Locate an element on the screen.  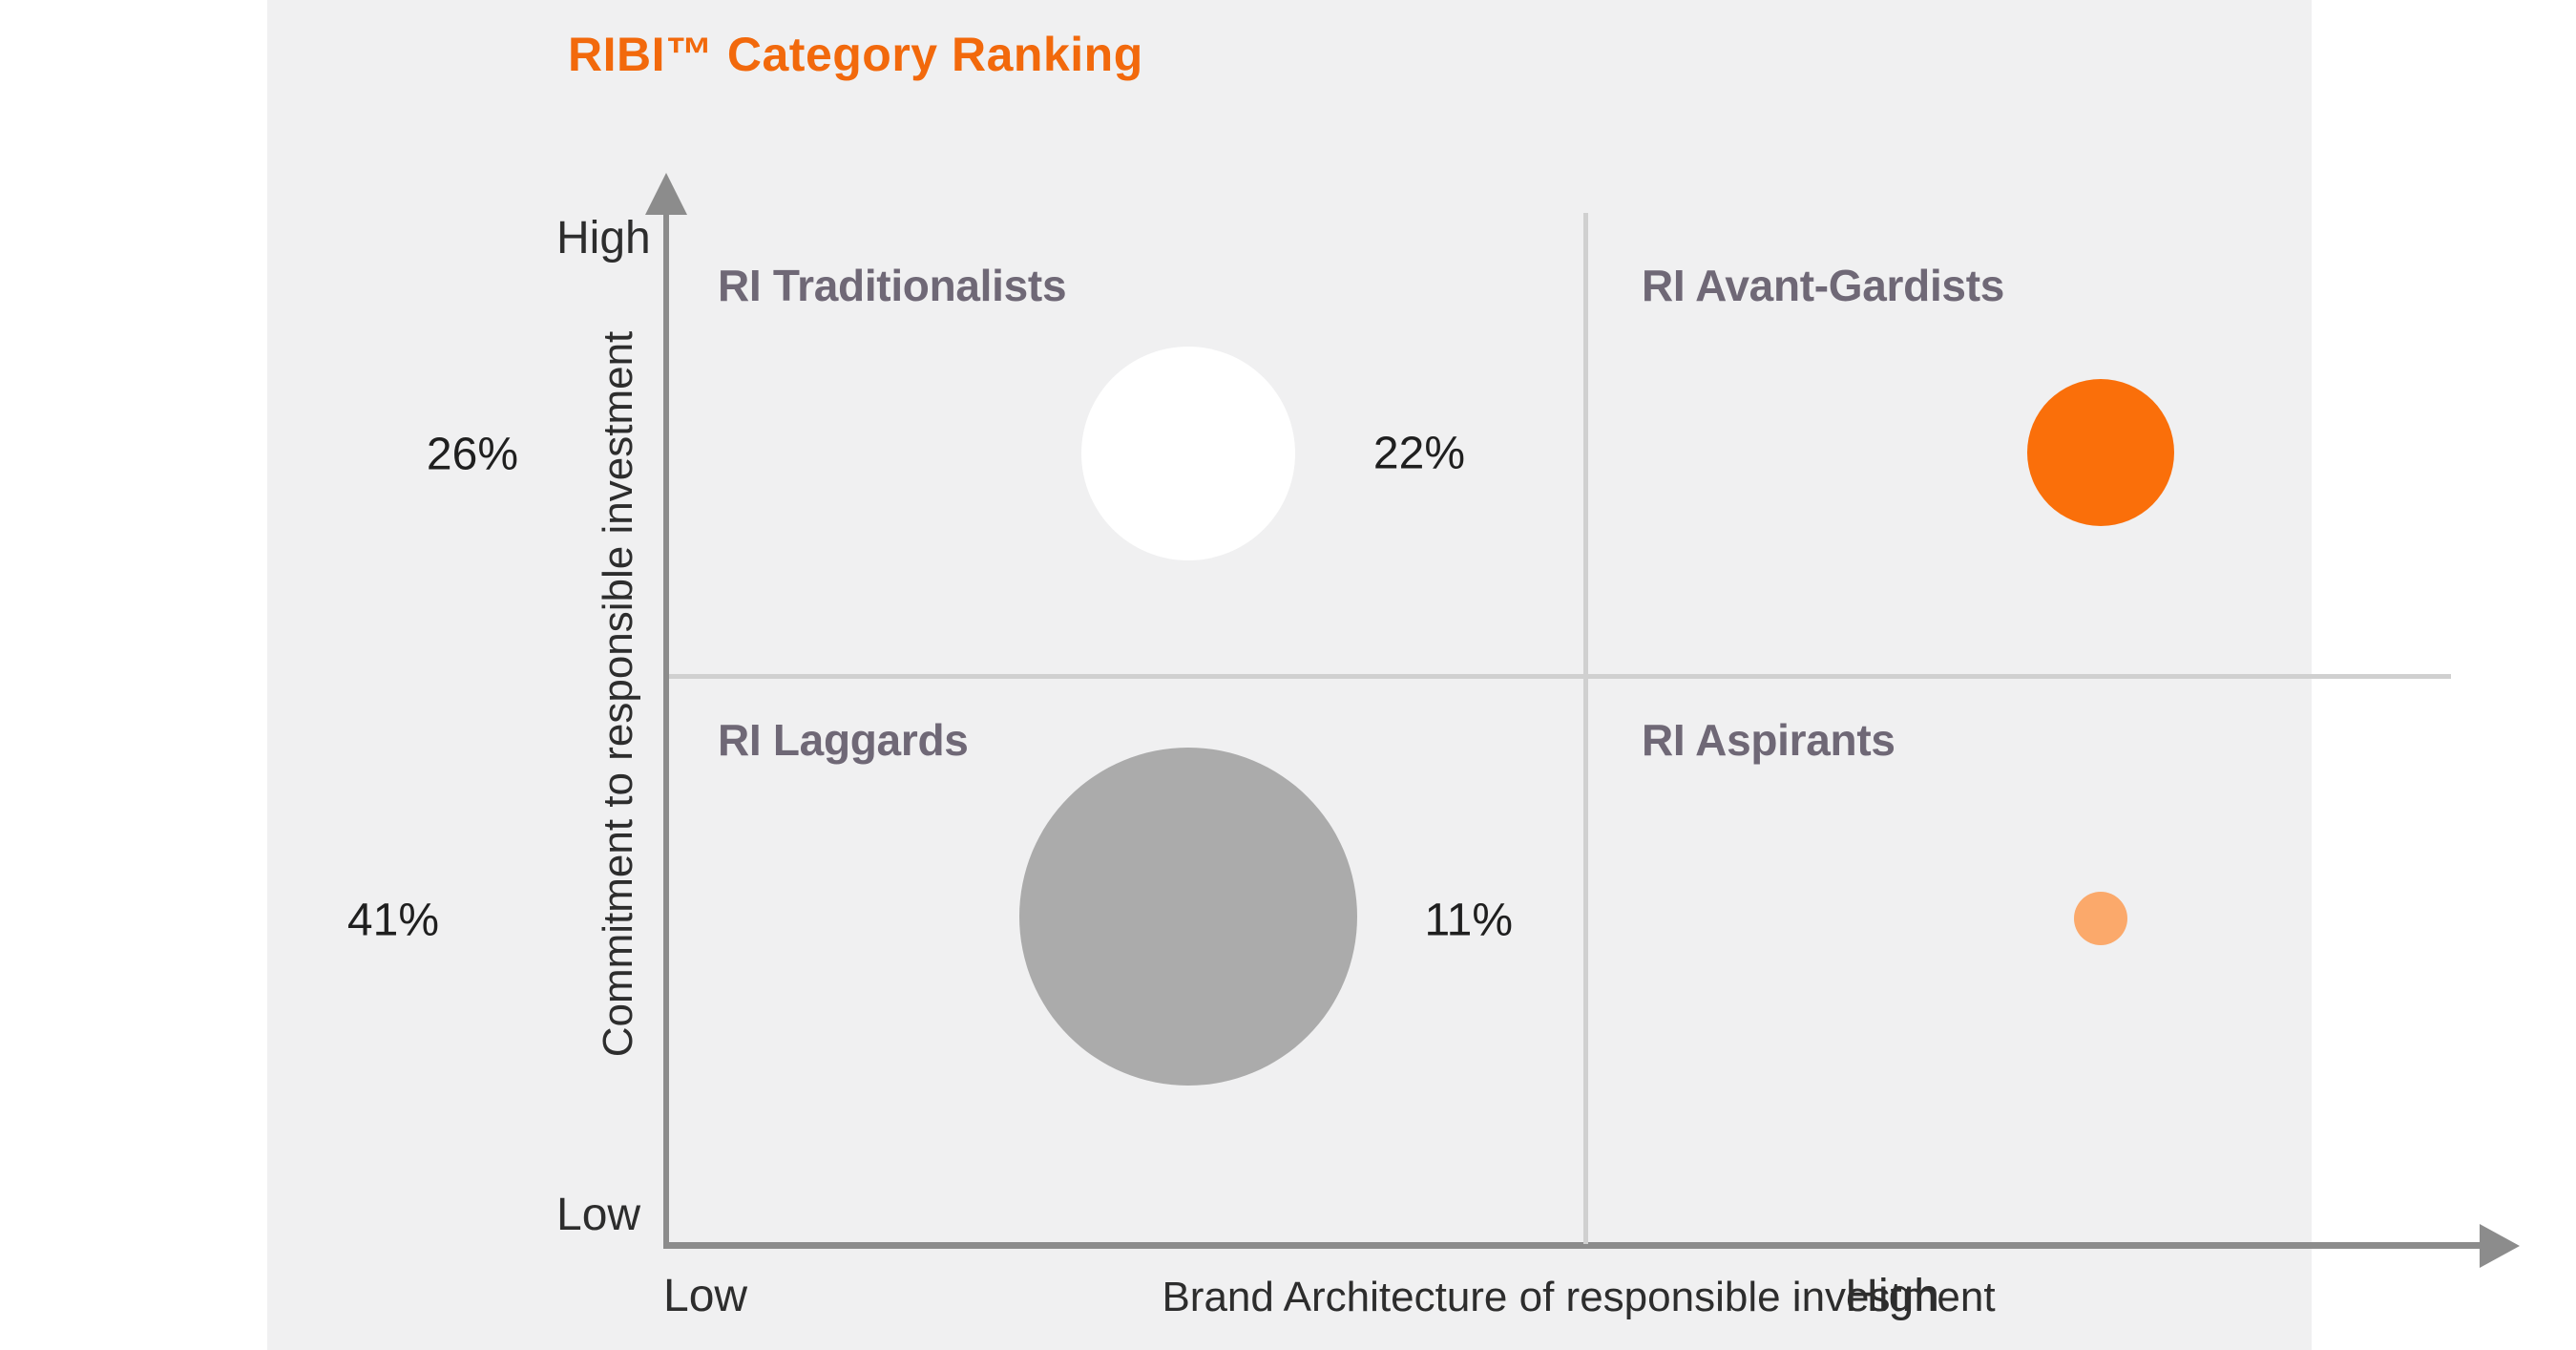
bubble-ri-aspirants is located at coordinates (2100, 918).